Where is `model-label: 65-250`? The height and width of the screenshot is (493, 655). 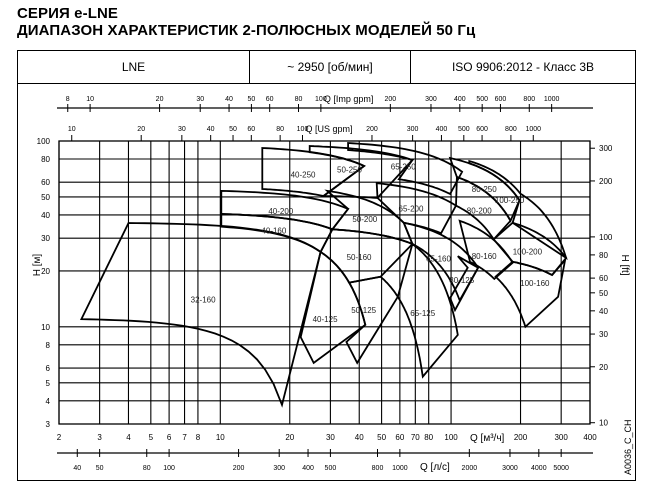 model-label: 65-250 is located at coordinates (403, 166).